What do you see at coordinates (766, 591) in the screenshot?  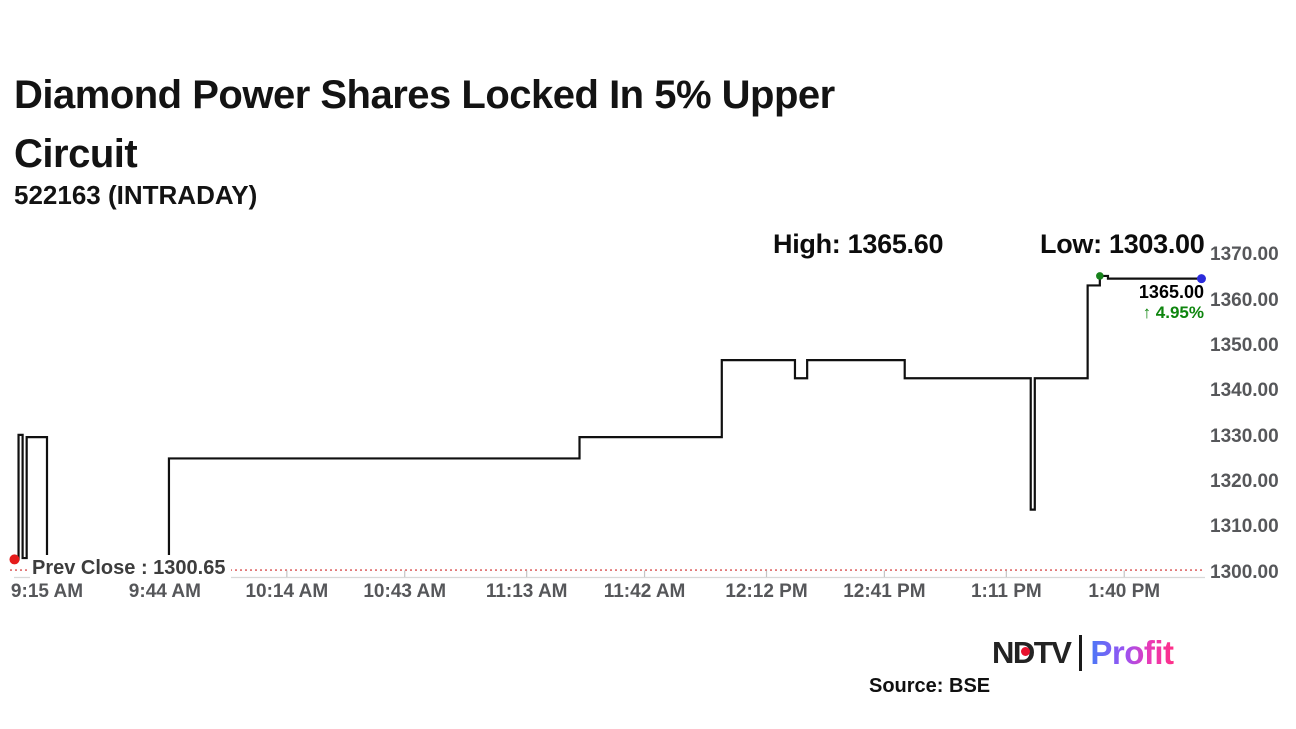 I see `x-tick-label: 12:12 PM` at bounding box center [766, 591].